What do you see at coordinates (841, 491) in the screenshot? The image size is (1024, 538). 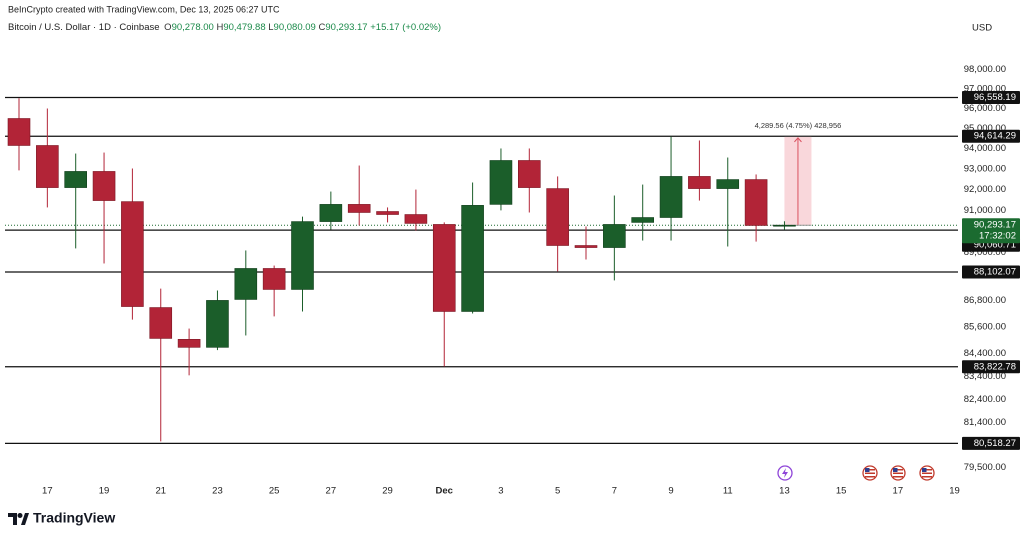 I see `x-tick-label: 15` at bounding box center [841, 491].